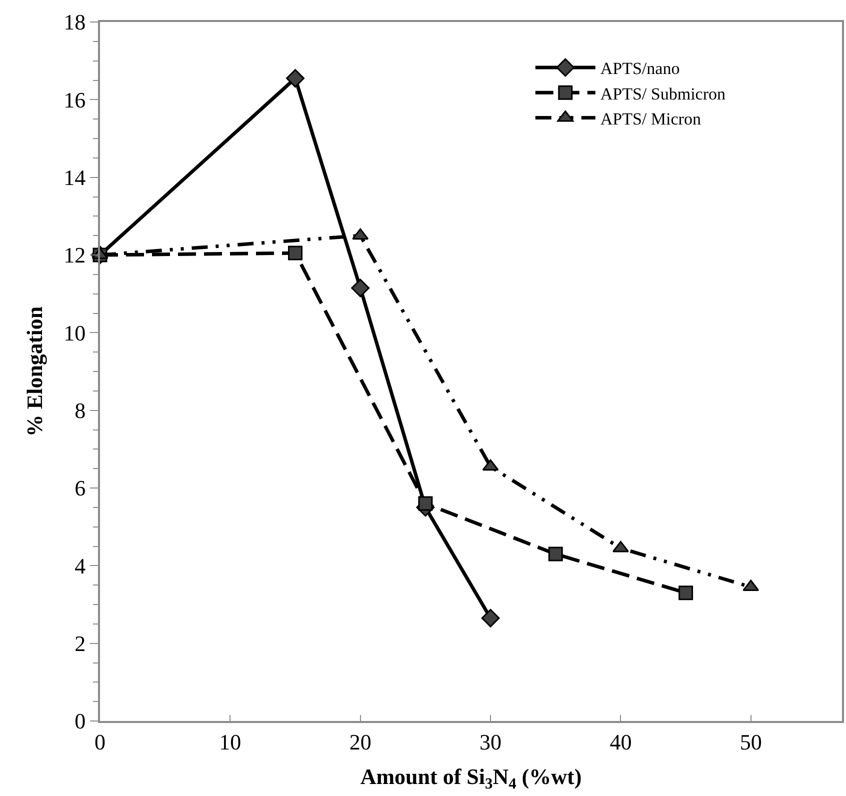 Image resolution: width=846 pixels, height=796 pixels. I want to click on y-tick-label: 4, so click(80, 565).